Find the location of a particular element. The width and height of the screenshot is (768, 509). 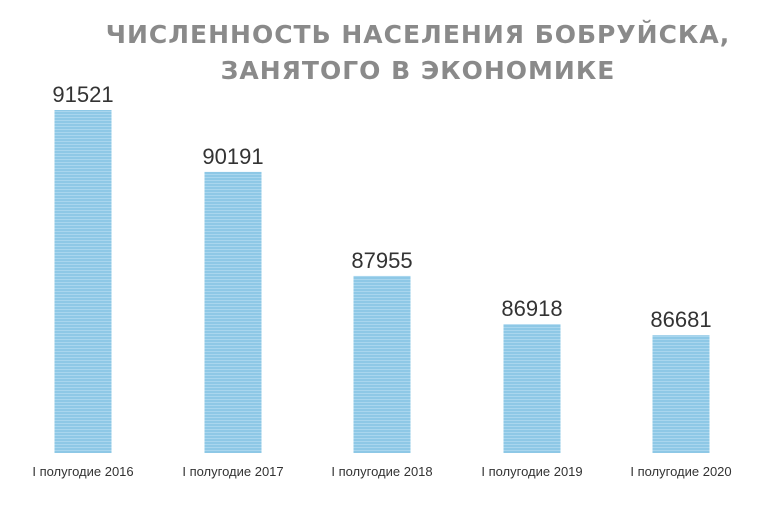

x-tick-label-0: I полугодие 2016 is located at coordinates (82, 471).